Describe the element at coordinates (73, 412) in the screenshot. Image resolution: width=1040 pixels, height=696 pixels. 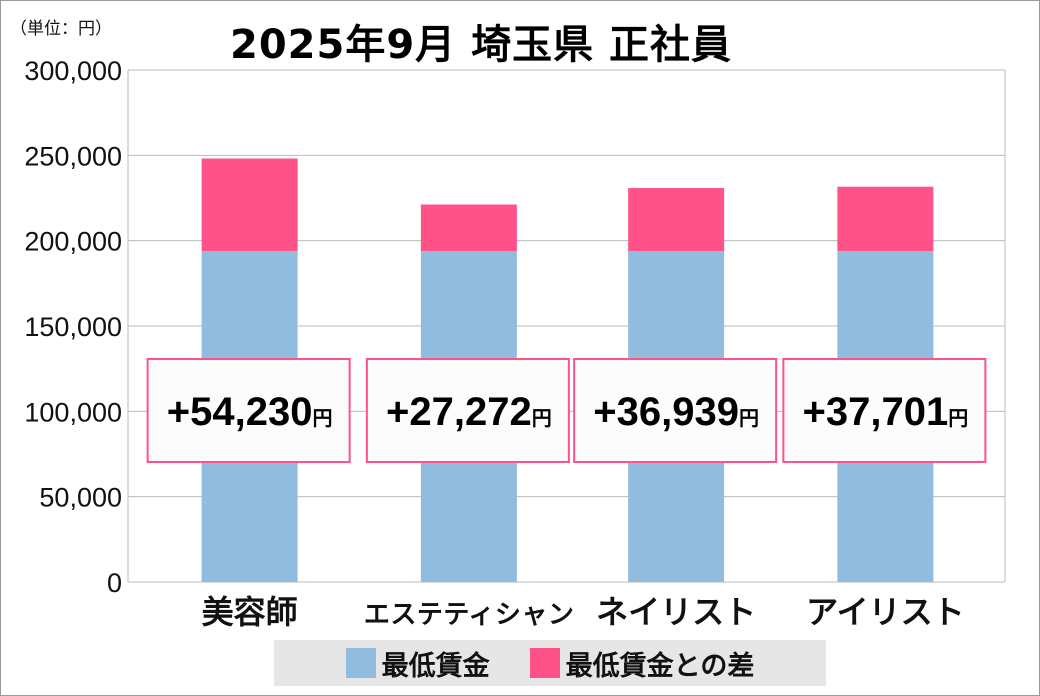
I see `y-tick-label: 100,000` at that location.